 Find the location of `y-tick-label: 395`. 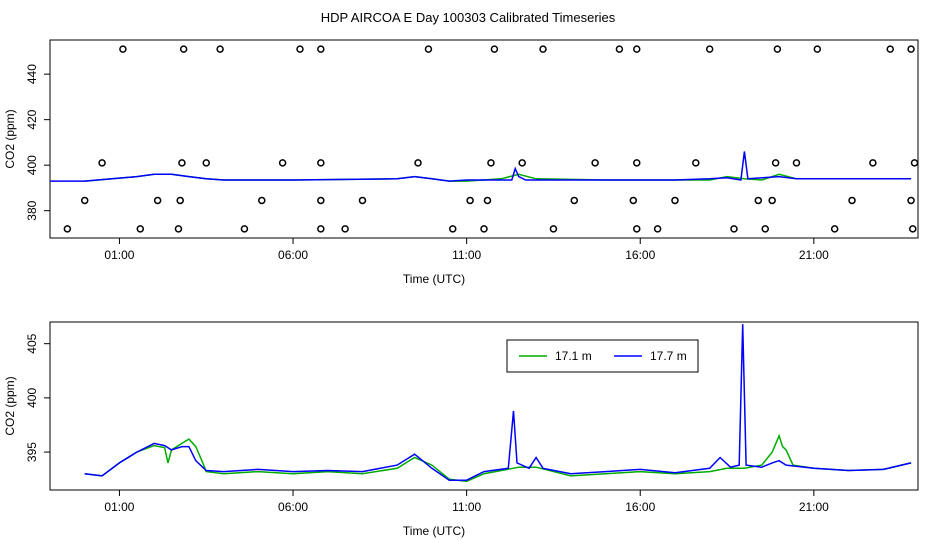

y-tick-label: 395 is located at coordinates (32, 452).